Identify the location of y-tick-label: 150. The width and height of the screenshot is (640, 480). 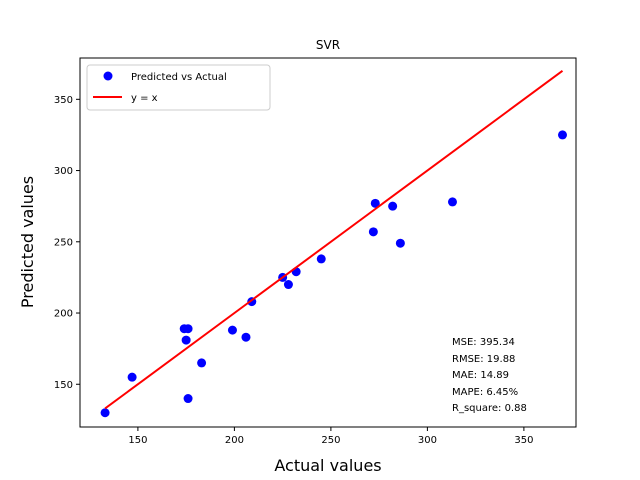
(63, 385).